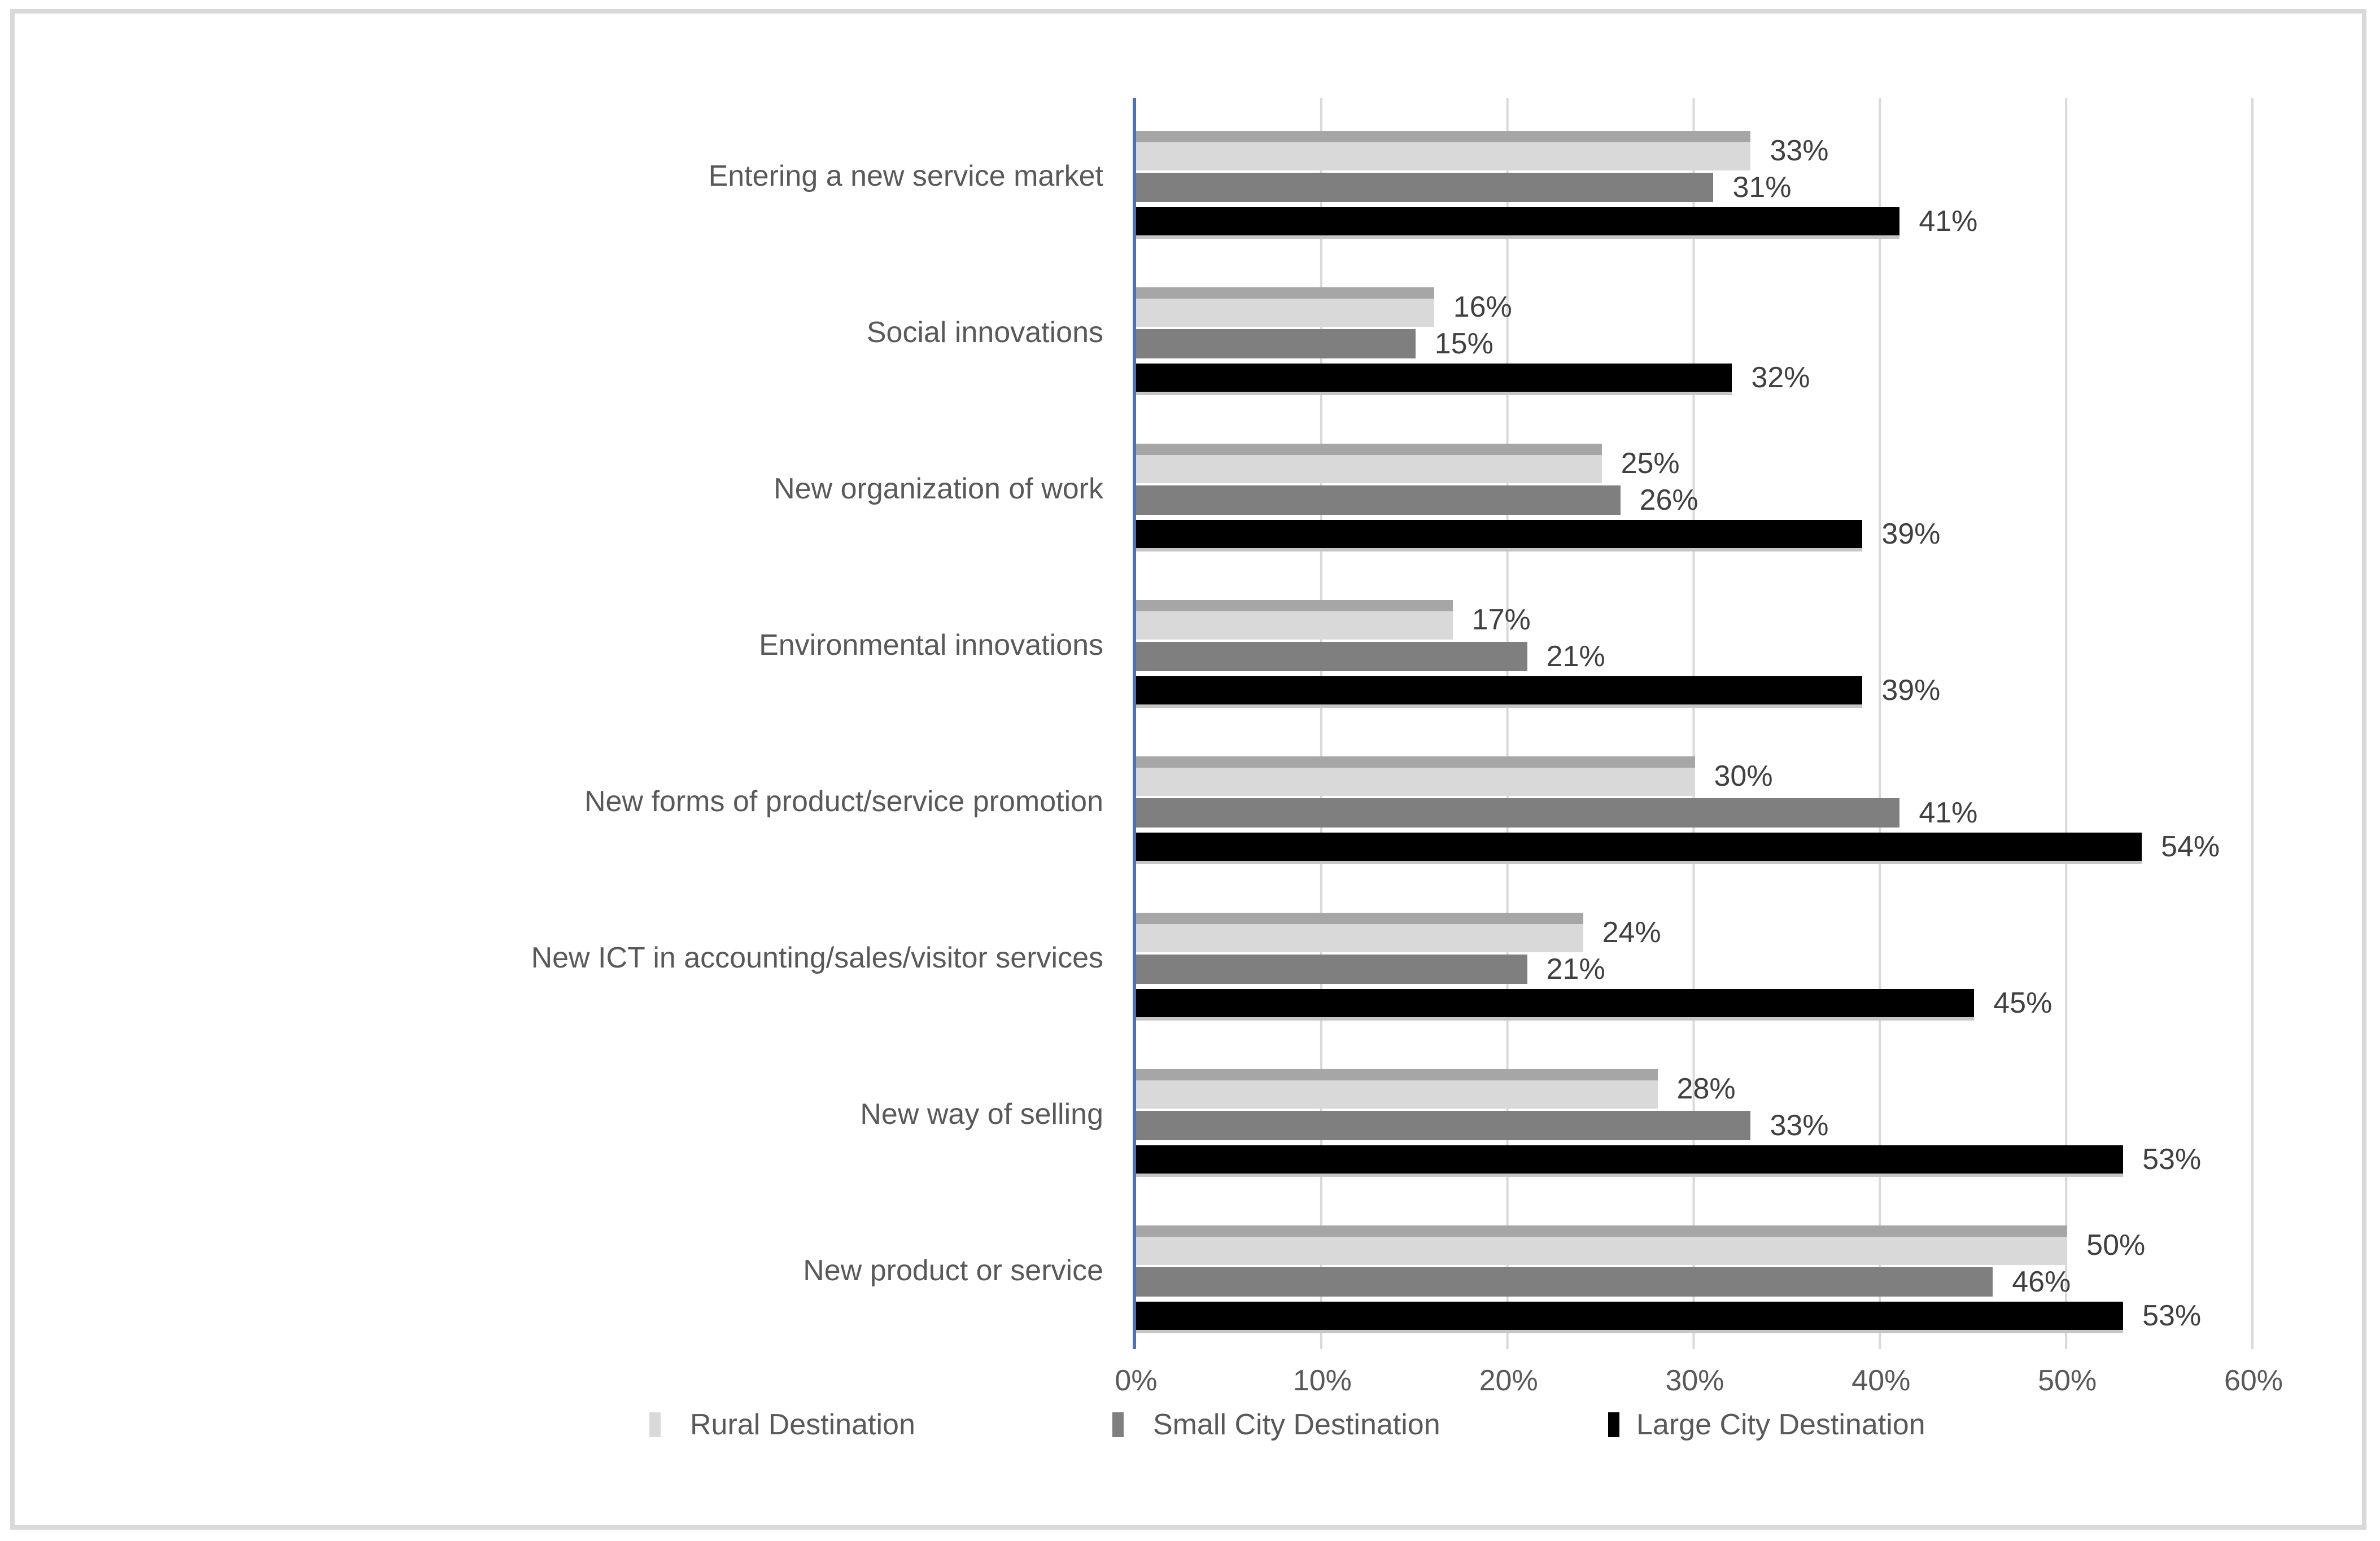  I want to click on x-axis: 0% 10% 20% 30% 40% 50% 60%, so click(1188, 1378).